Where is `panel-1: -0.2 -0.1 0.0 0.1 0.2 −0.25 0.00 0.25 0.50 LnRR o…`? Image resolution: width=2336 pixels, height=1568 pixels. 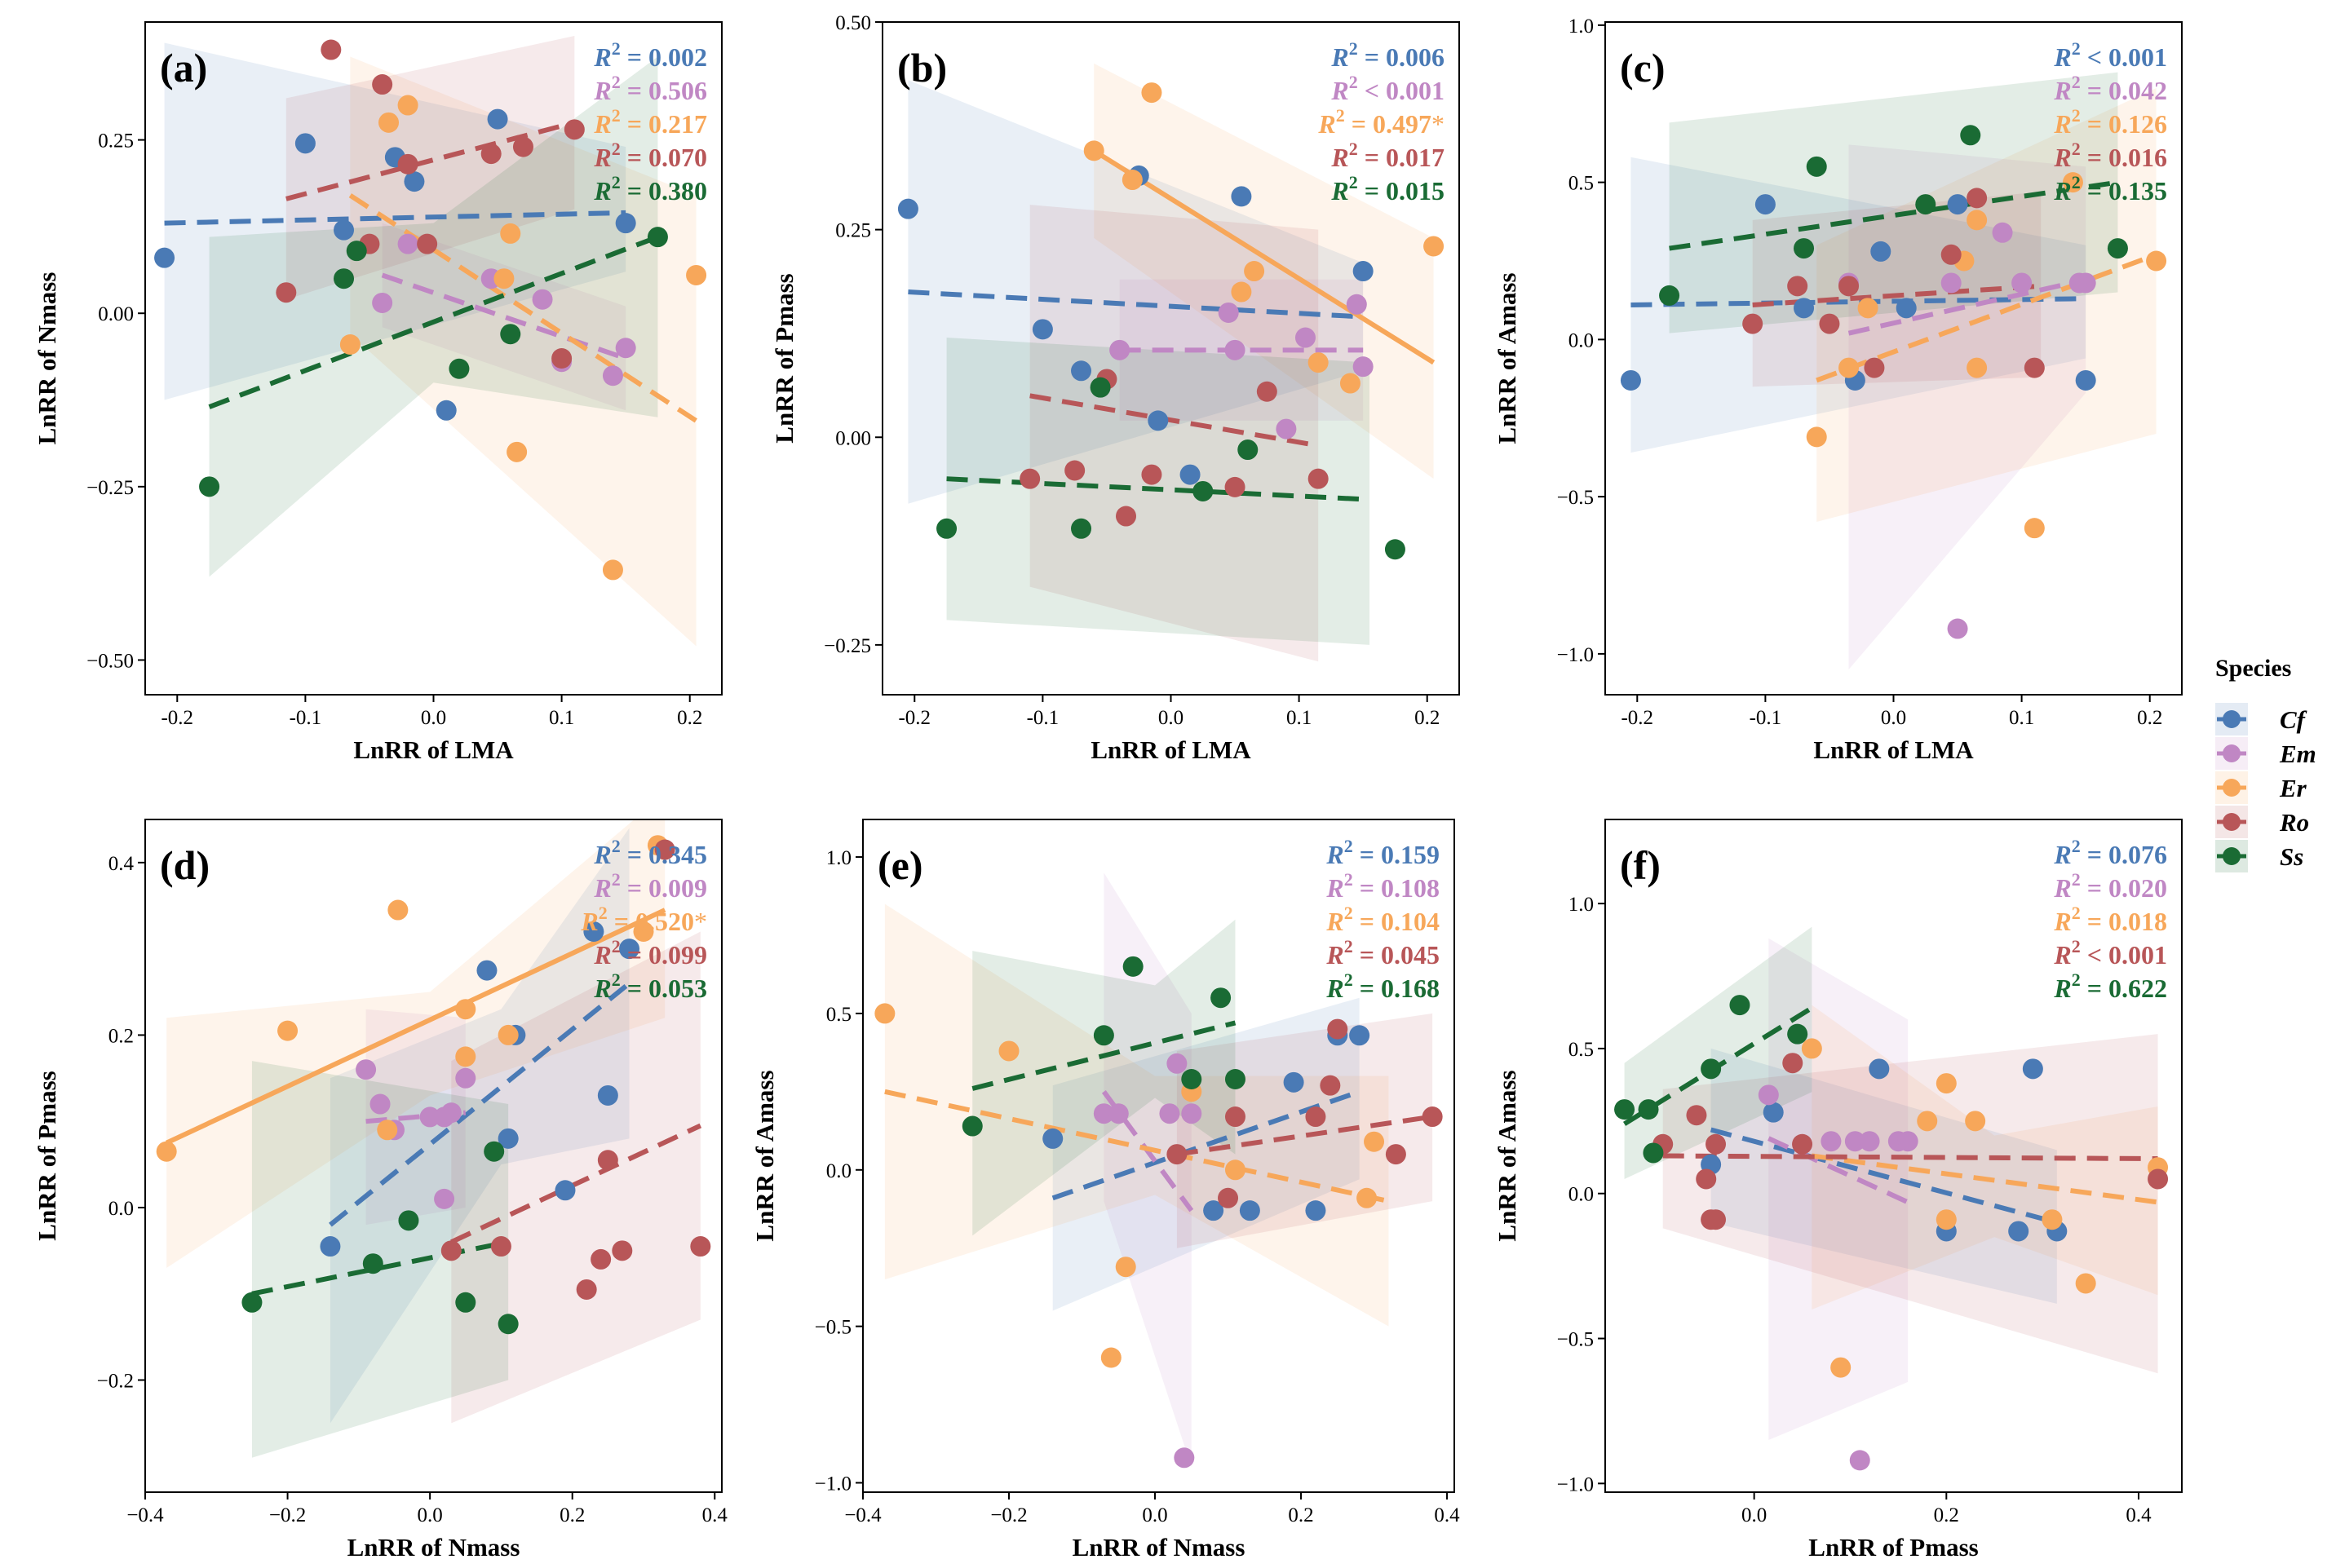
panel-1: -0.2 -0.1 0.0 0.1 0.2 −0.25 0.00 0.25 0.50 LnRR o… is located at coordinates (1115, 388).